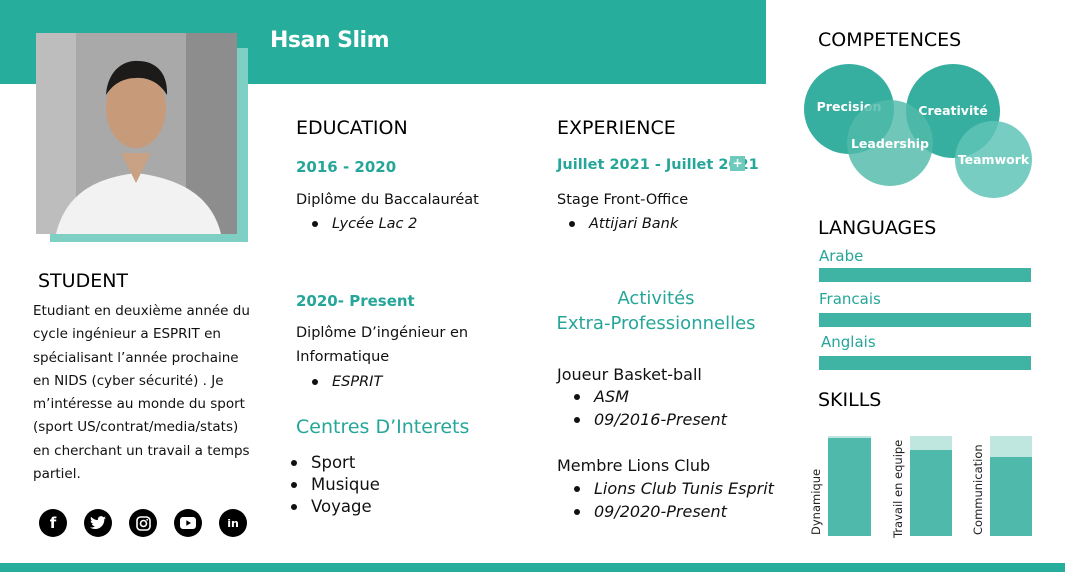 This screenshot has width=1065, height=572. Describe the element at coordinates (656, 323) in the screenshot. I see `activities-title-line: Extra-Professionnelles` at that location.